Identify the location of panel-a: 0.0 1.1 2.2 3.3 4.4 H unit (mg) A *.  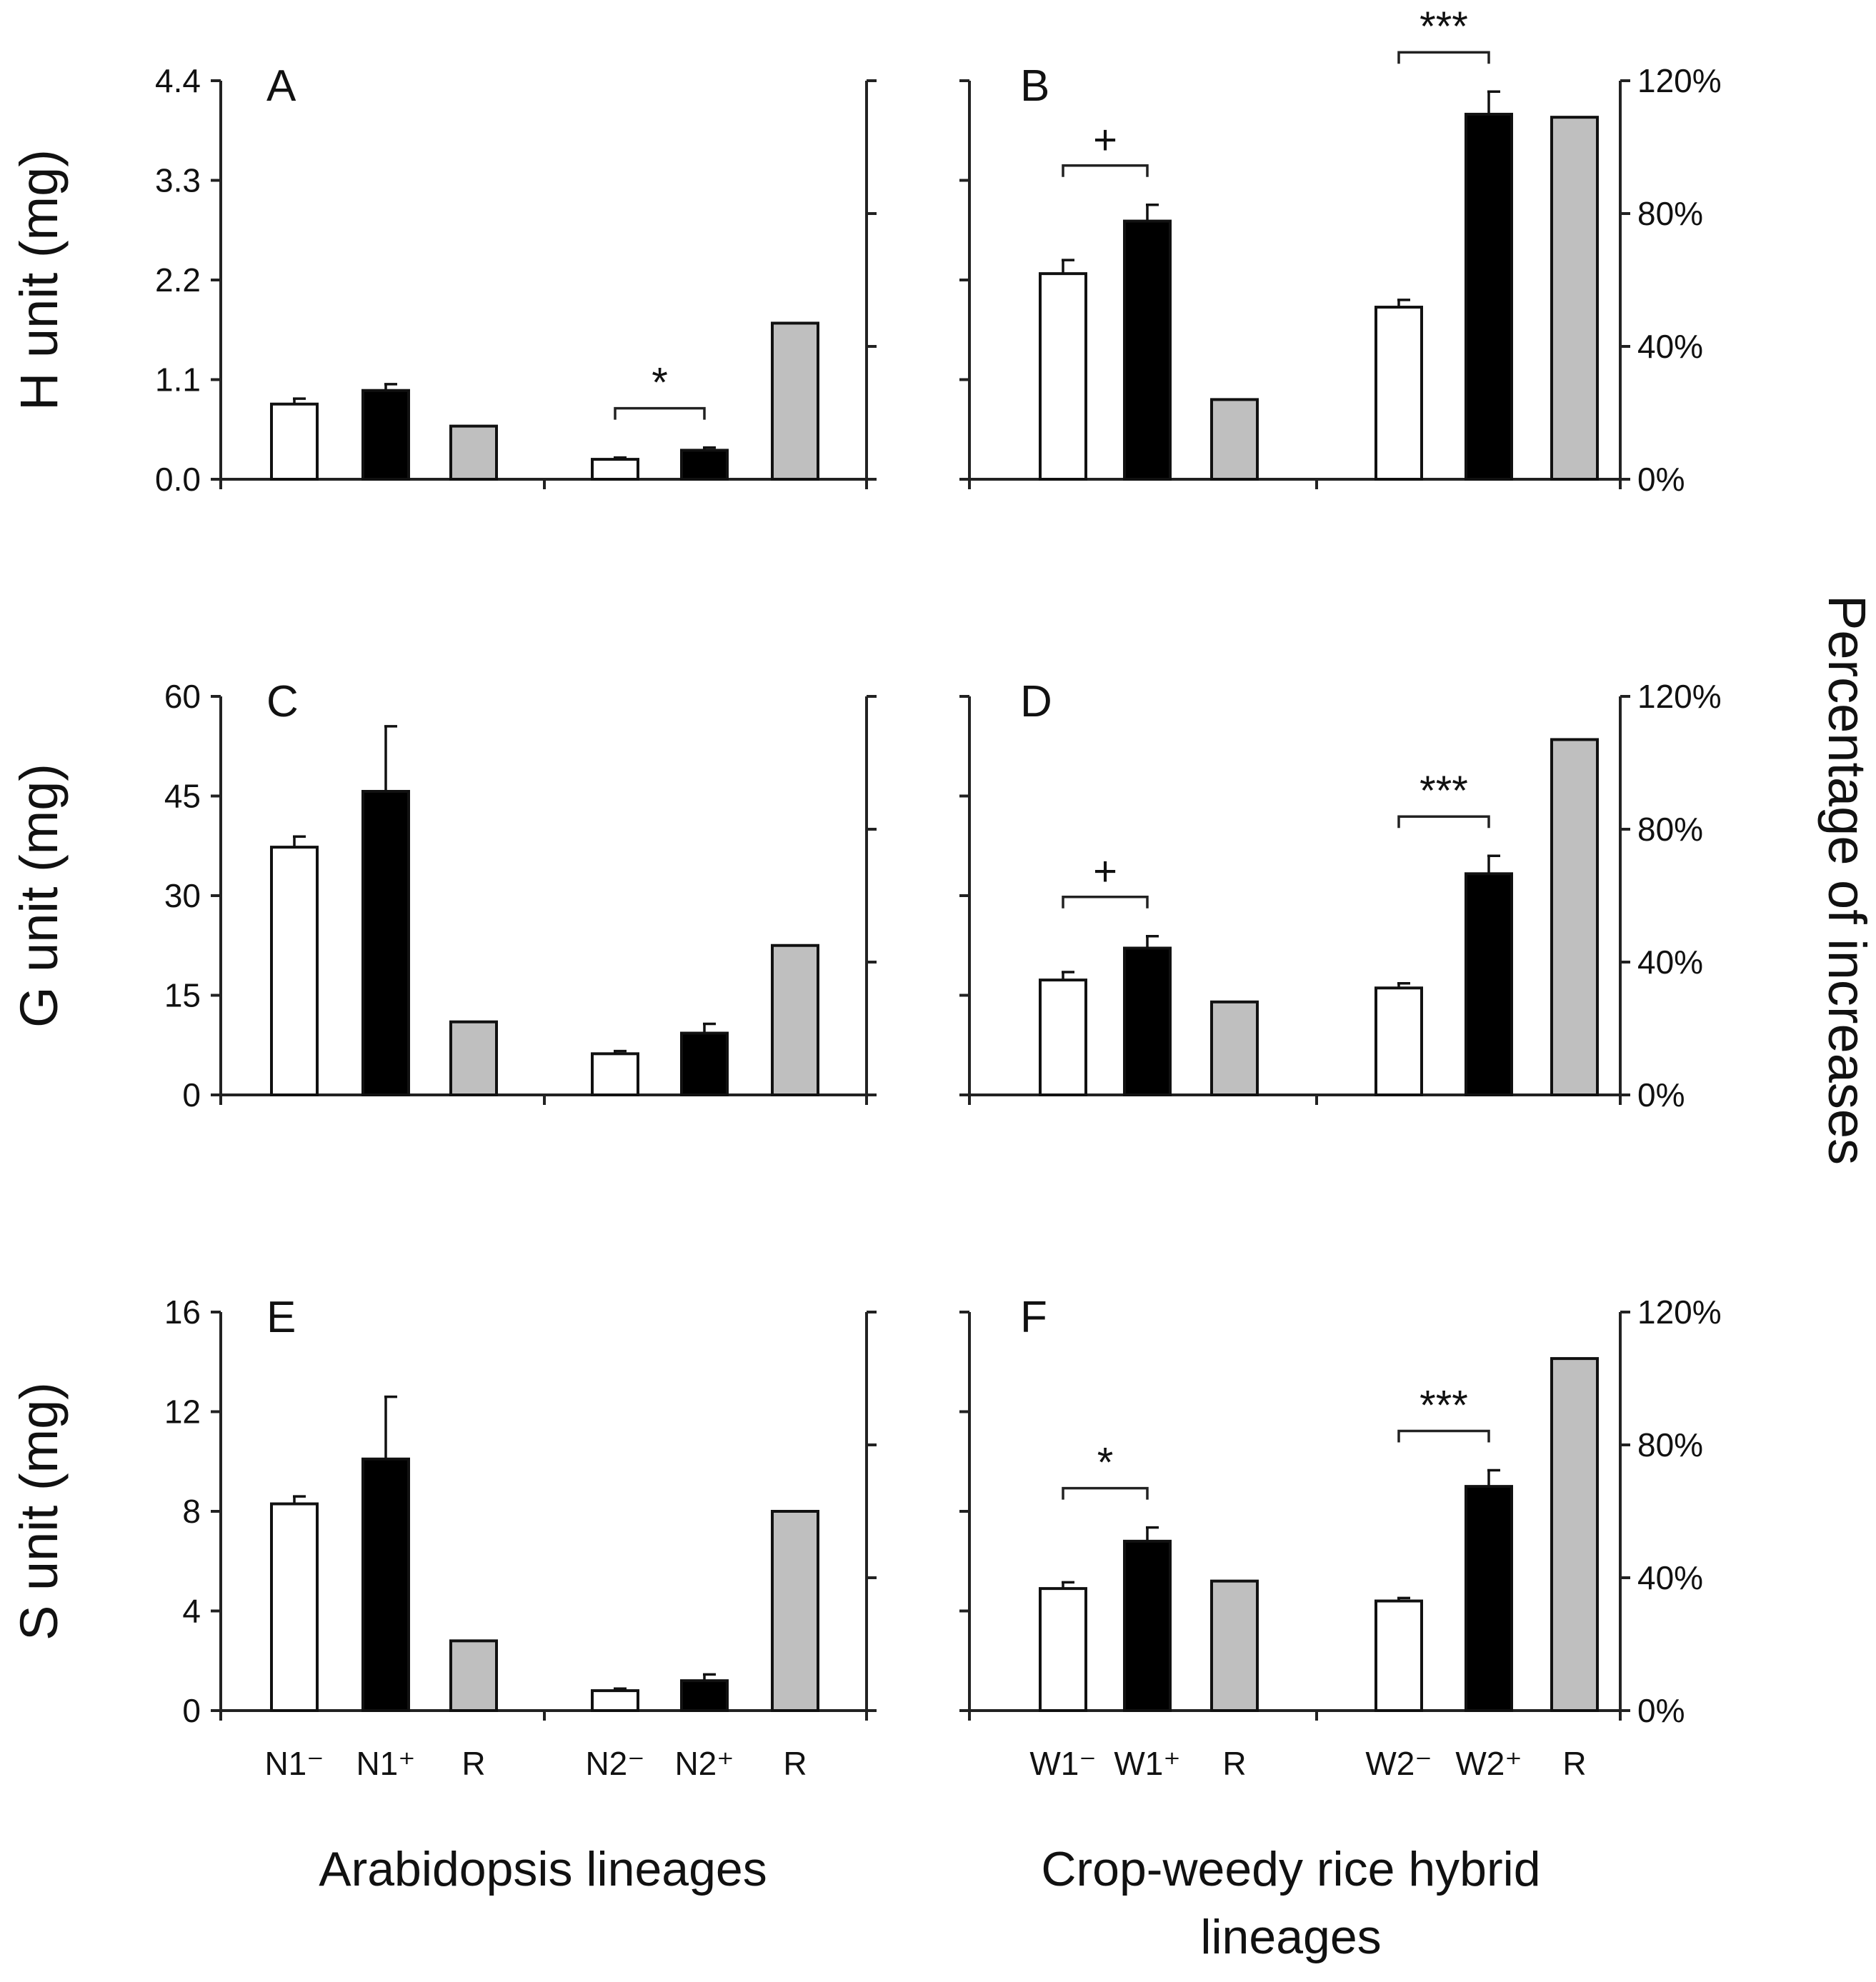
(443, 279).